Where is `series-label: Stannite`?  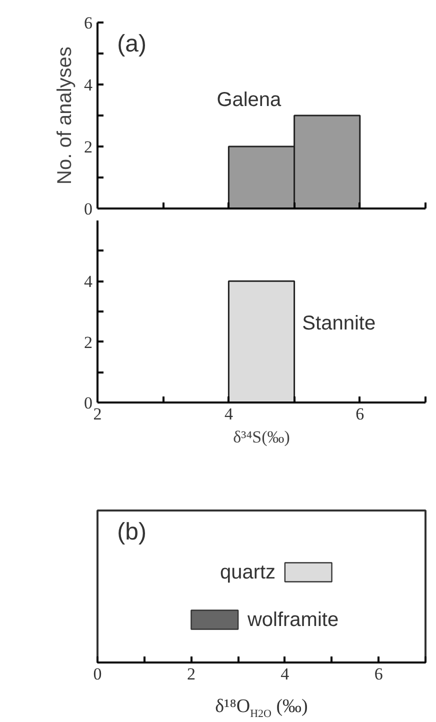
series-label: Stannite is located at coordinates (339, 323).